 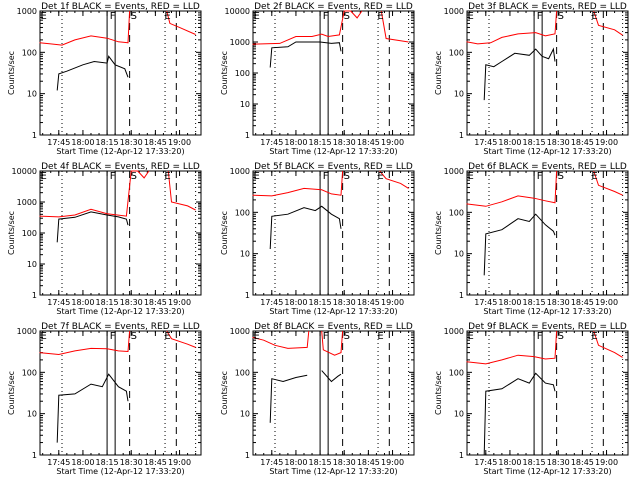 What do you see at coordinates (547, 167) in the screenshot?
I see `chart-title: Det 6f BLACK = Events, RED = LLD` at bounding box center [547, 167].